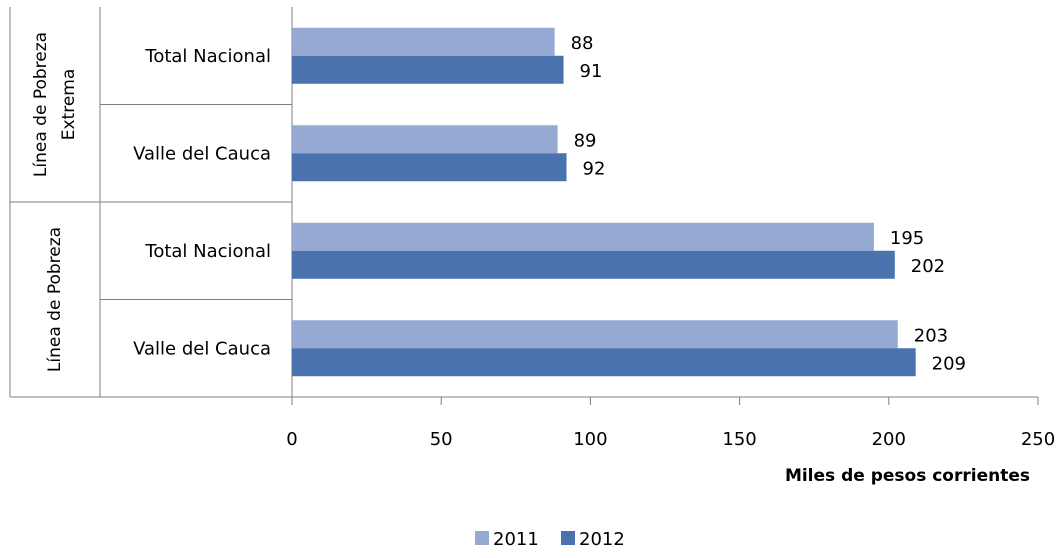  What do you see at coordinates (69, 105) in the screenshot?
I see `group-label: Extrema` at bounding box center [69, 105].